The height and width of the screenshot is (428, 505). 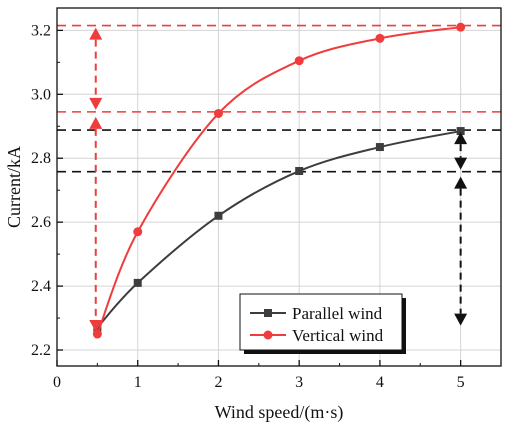 What do you see at coordinates (41, 350) in the screenshot?
I see `y-tick-label: 2.2` at bounding box center [41, 350].